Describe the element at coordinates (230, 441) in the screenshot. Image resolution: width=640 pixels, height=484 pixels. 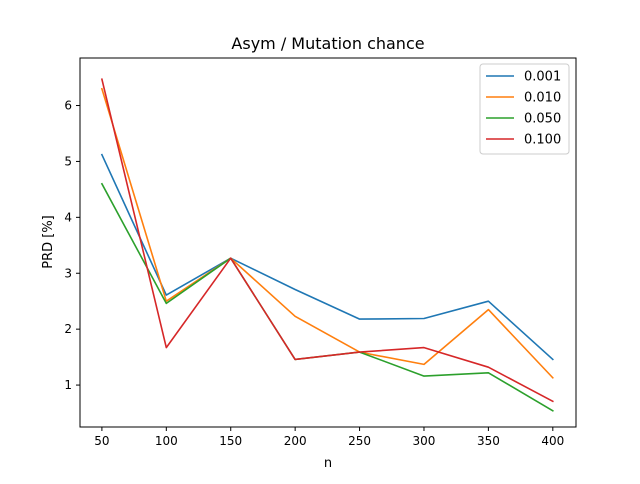
I see `x-tick-label: 150` at that location.